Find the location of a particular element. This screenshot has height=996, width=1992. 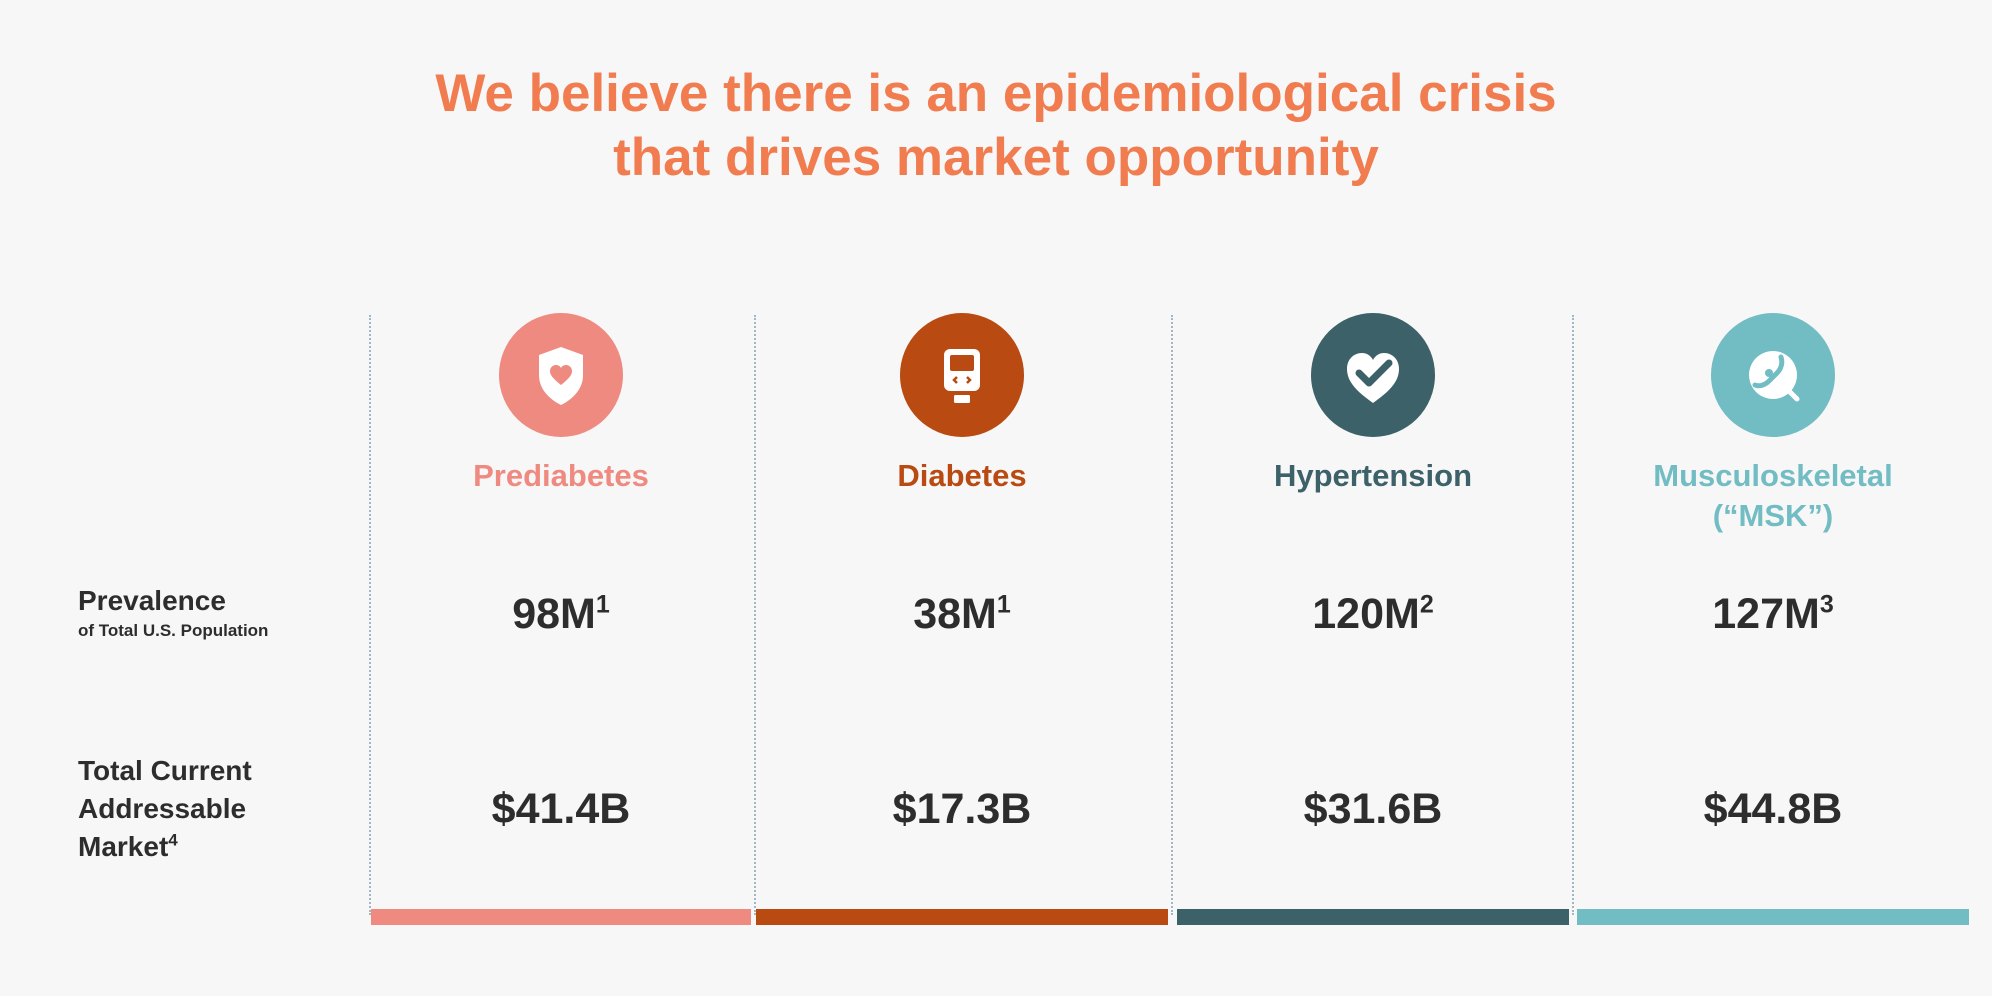

prevalence-value: 127M3 is located at coordinates (1773, 614).